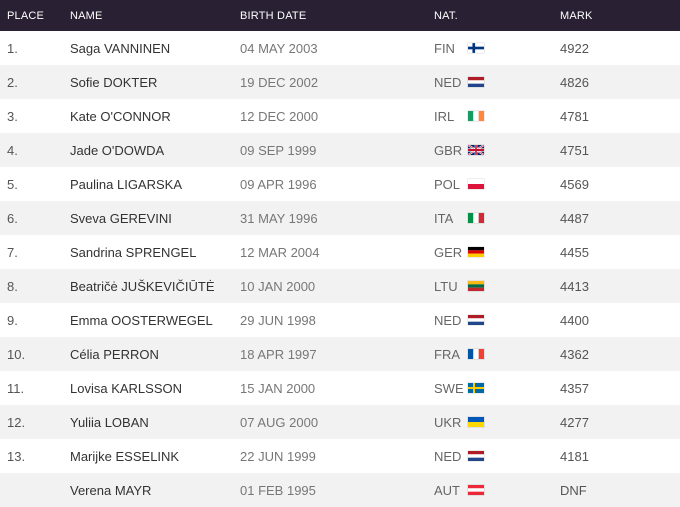 The width and height of the screenshot is (680, 507). Describe the element at coordinates (109, 422) in the screenshot. I see `athlete-name: Yuliia LOBAN` at that location.